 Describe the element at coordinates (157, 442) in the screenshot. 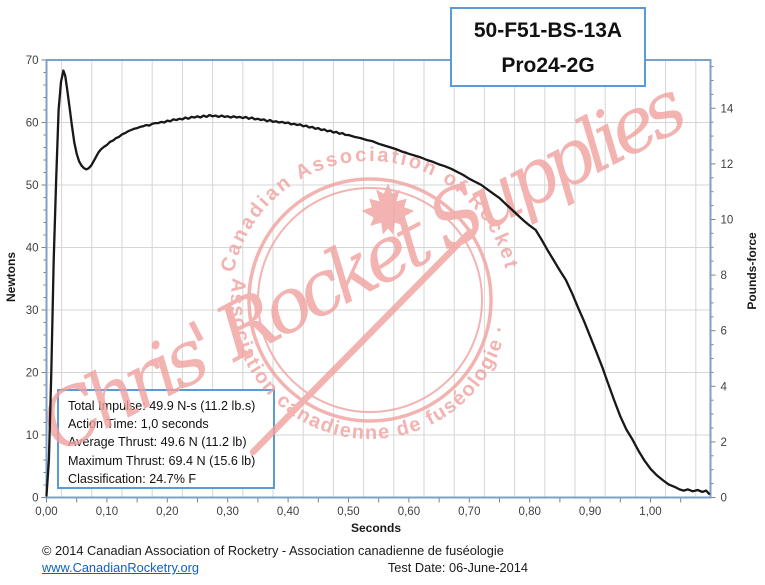

I see `average-thrust: Average Thrust: 49.6 N (11.2 lb)` at that location.